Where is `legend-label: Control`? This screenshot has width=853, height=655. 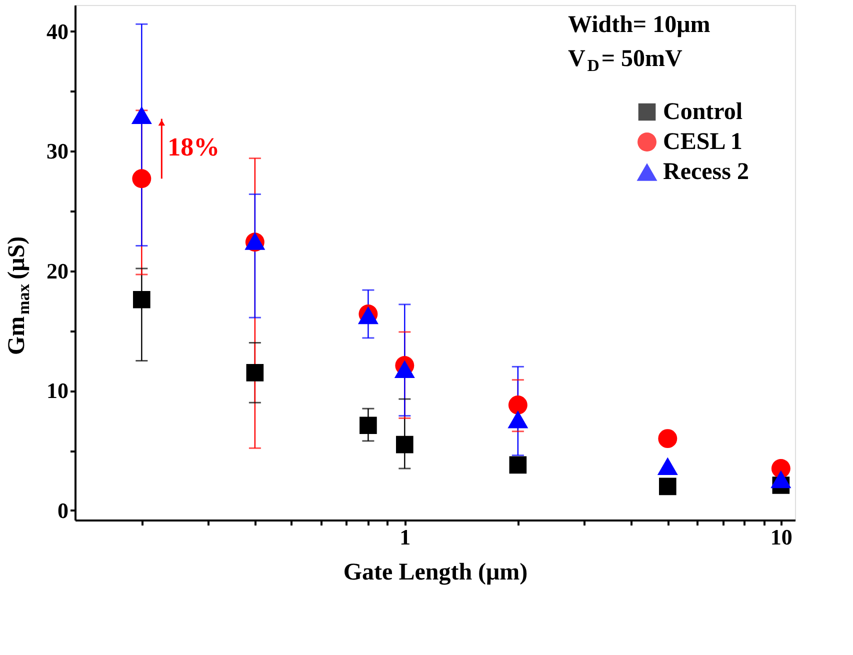
legend-label: Control is located at coordinates (703, 112).